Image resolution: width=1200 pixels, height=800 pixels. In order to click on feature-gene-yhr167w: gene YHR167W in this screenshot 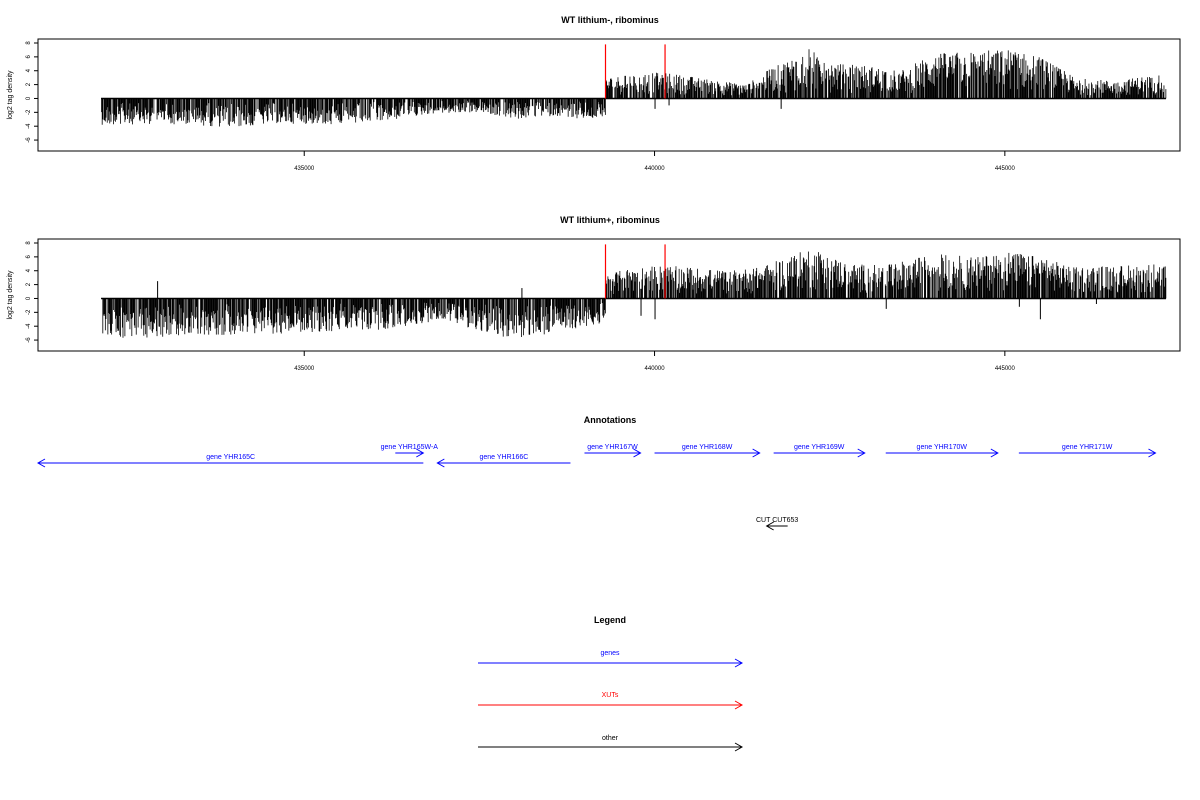, I will do `click(613, 451)`.